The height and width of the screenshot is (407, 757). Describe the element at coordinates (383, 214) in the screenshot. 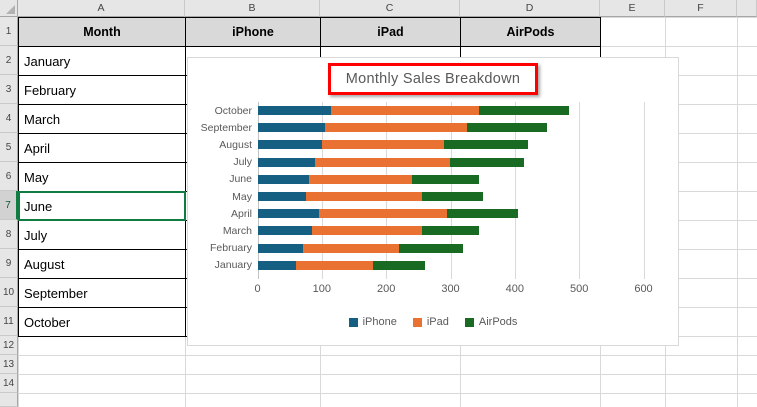

I see `bar-segment-ipad-april` at that location.